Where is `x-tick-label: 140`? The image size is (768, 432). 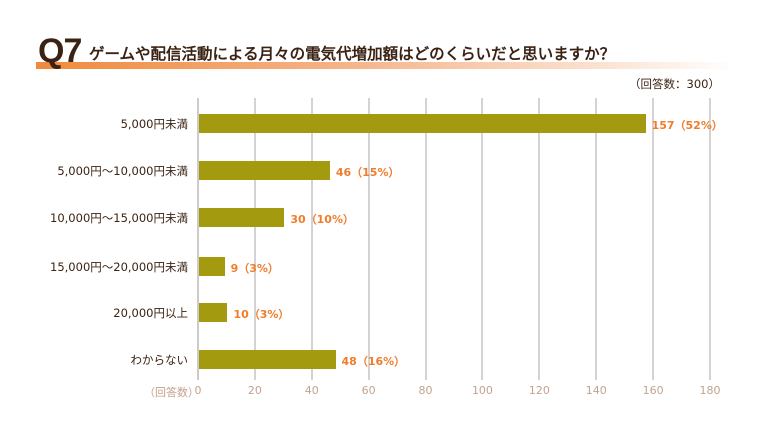
x-tick-label: 140 is located at coordinates (596, 390).